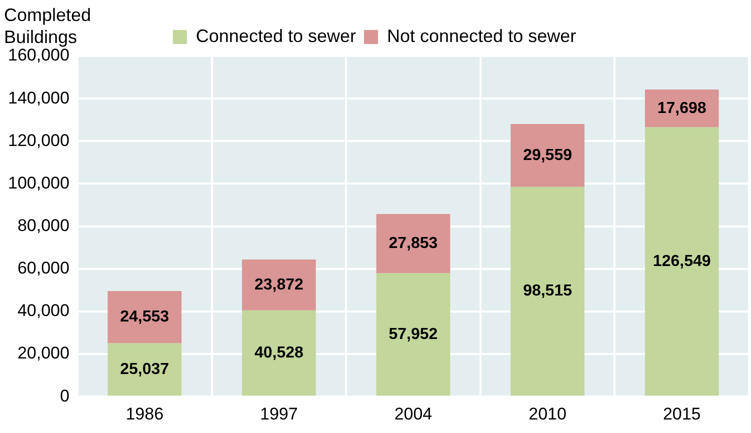 This screenshot has height=433, width=751. I want to click on data-label: 29,559, so click(547, 155).